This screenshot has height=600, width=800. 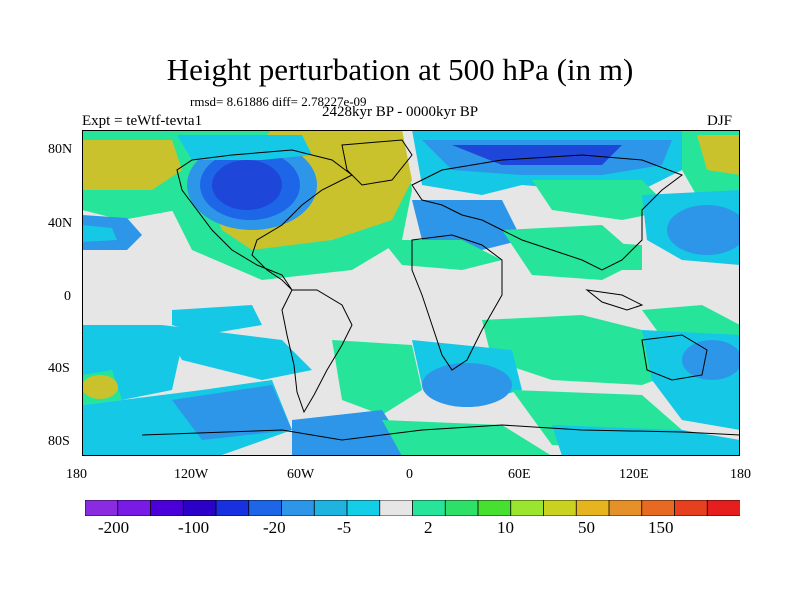 I want to click on y-tick-label: 40N, so click(x=60, y=223).